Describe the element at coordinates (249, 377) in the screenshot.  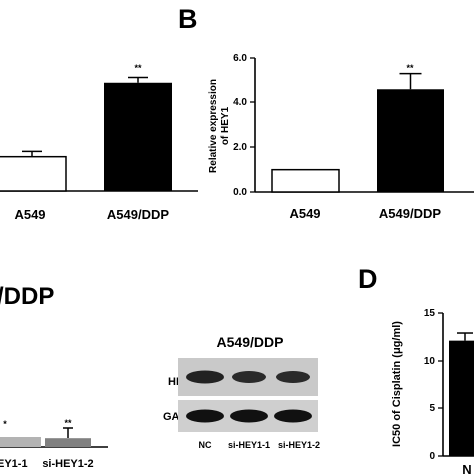
I see `blot-band-hey1-si1` at that location.